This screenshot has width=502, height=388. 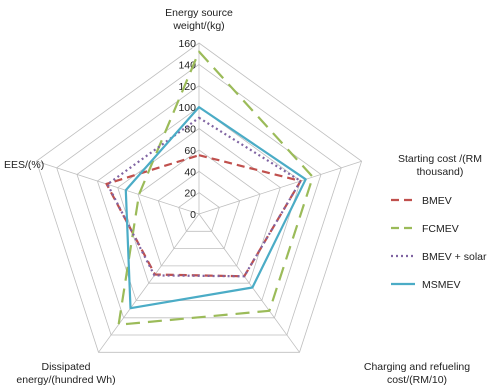 I want to click on legend-label: BMEV, so click(x=437, y=201).